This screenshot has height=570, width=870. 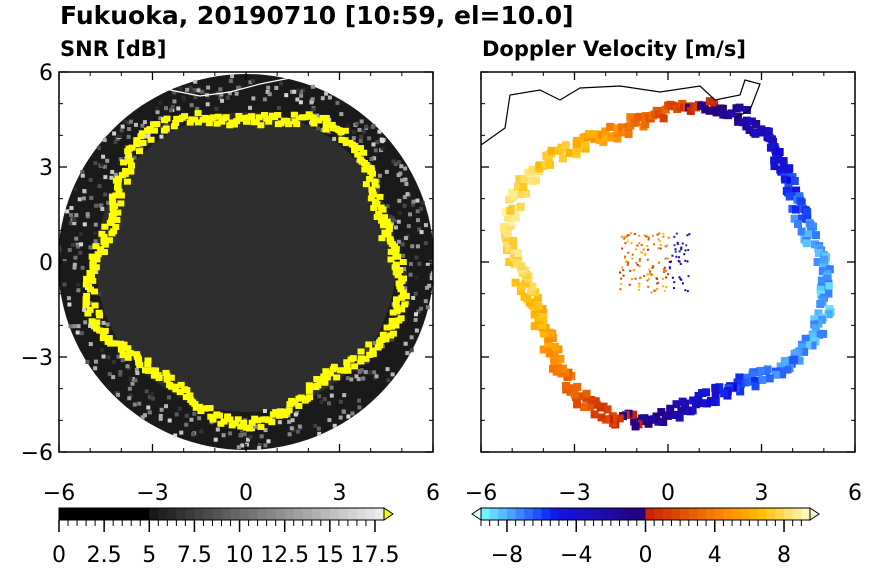 What do you see at coordinates (246, 493) in the screenshot?
I see `x-tick-label: 0` at bounding box center [246, 493].